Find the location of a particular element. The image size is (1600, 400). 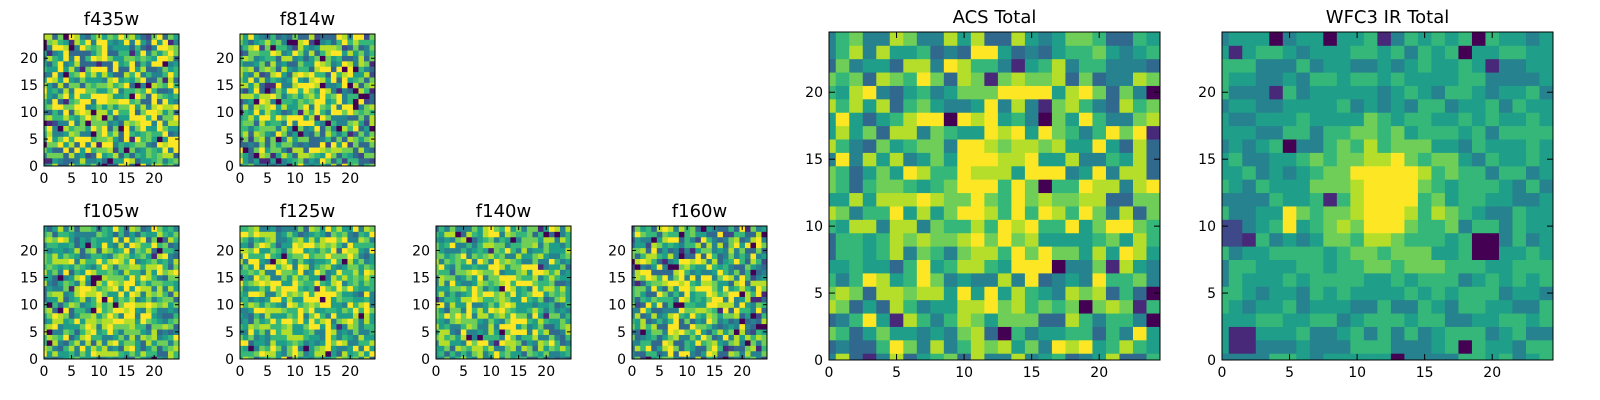

axes-frame is located at coordinates (503, 292).